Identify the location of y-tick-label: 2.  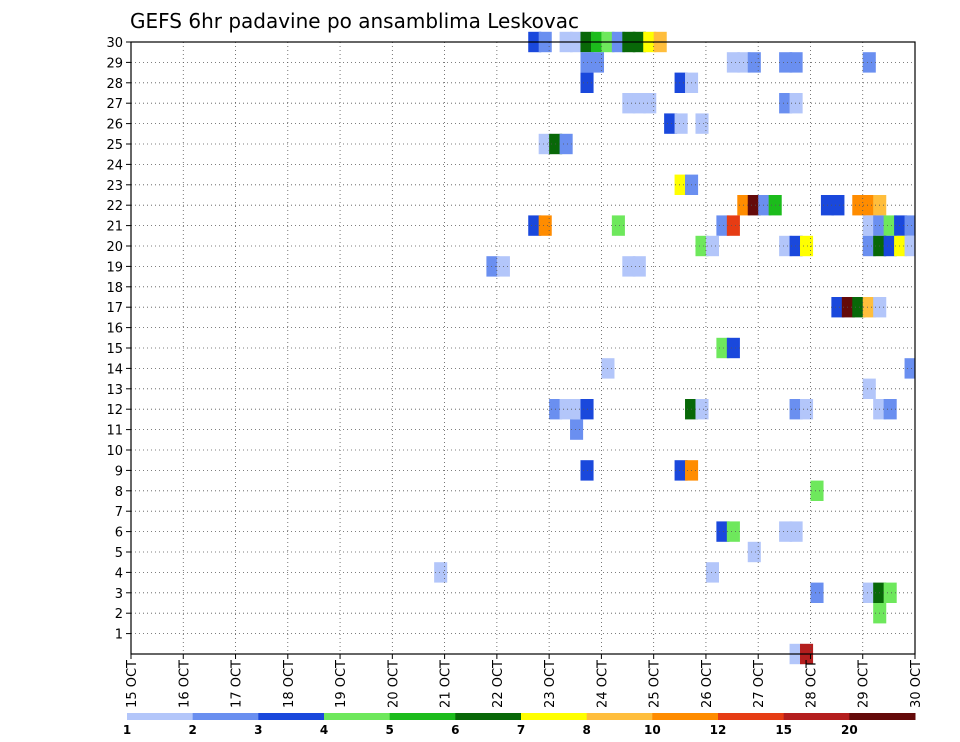
(119, 614).